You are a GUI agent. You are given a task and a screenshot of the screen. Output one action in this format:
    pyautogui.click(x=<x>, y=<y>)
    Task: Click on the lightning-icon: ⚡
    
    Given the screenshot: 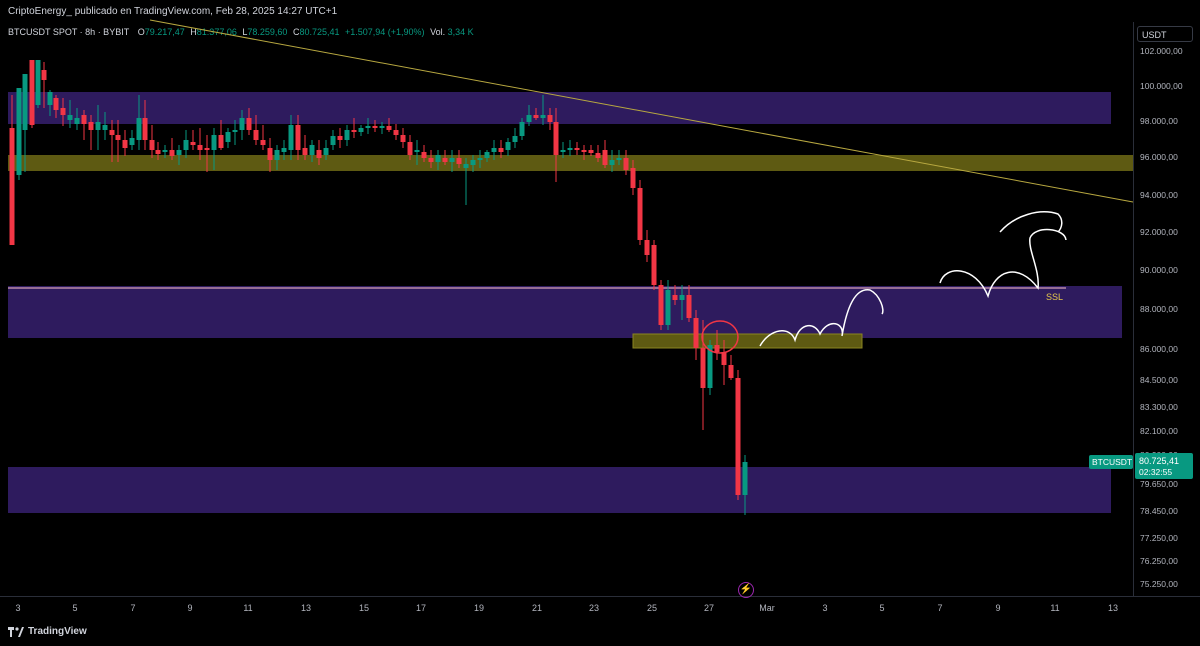 What is the action you would take?
    pyautogui.click(x=746, y=590)
    